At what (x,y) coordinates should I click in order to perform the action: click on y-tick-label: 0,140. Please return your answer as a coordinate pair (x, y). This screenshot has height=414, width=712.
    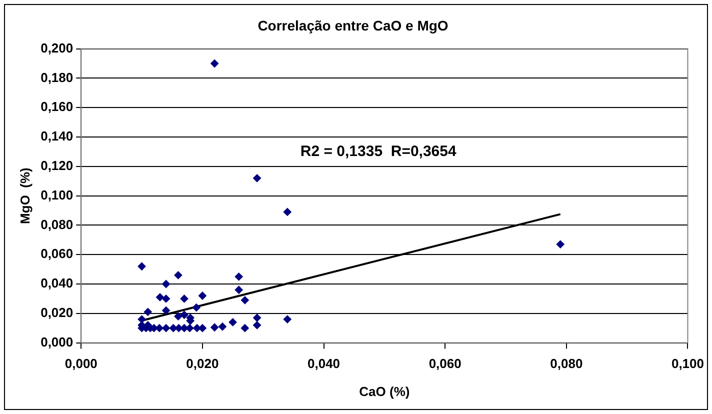
    Looking at the image, I should click on (57, 136).